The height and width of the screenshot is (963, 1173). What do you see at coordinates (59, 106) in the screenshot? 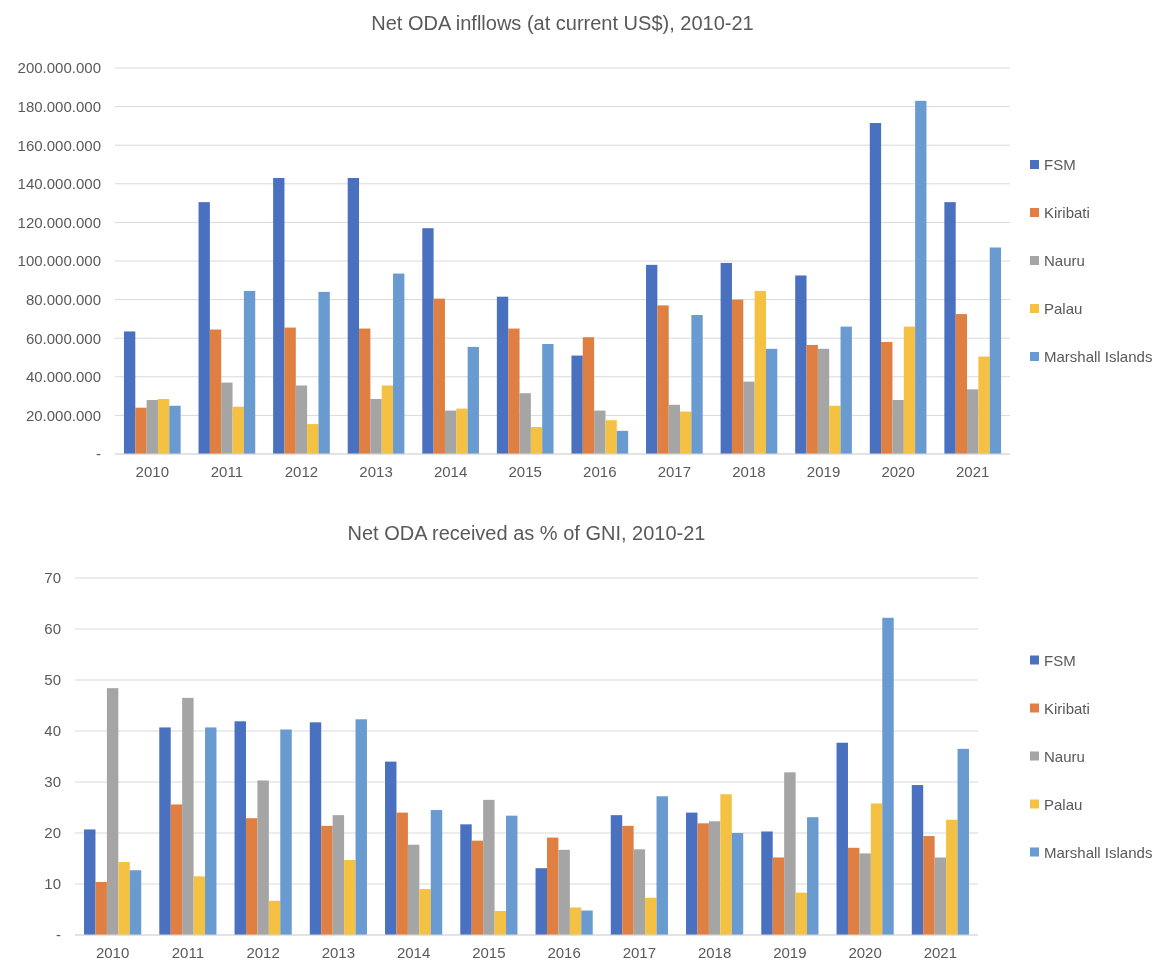
I see `y-tick-label: 180.000.000` at bounding box center [59, 106].